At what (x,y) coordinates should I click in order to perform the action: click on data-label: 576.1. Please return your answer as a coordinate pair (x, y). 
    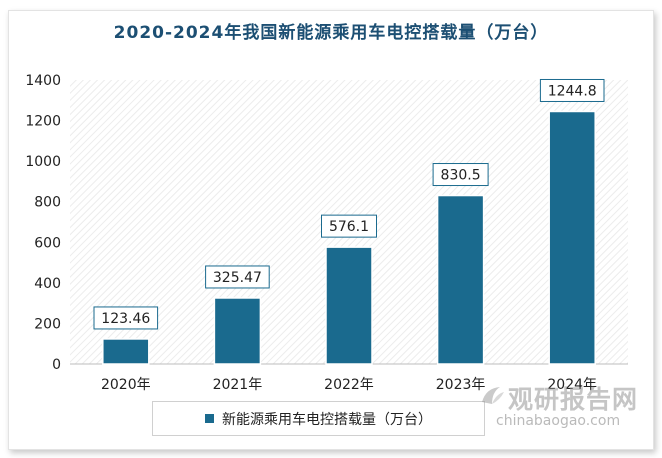
    Looking at the image, I should click on (349, 227).